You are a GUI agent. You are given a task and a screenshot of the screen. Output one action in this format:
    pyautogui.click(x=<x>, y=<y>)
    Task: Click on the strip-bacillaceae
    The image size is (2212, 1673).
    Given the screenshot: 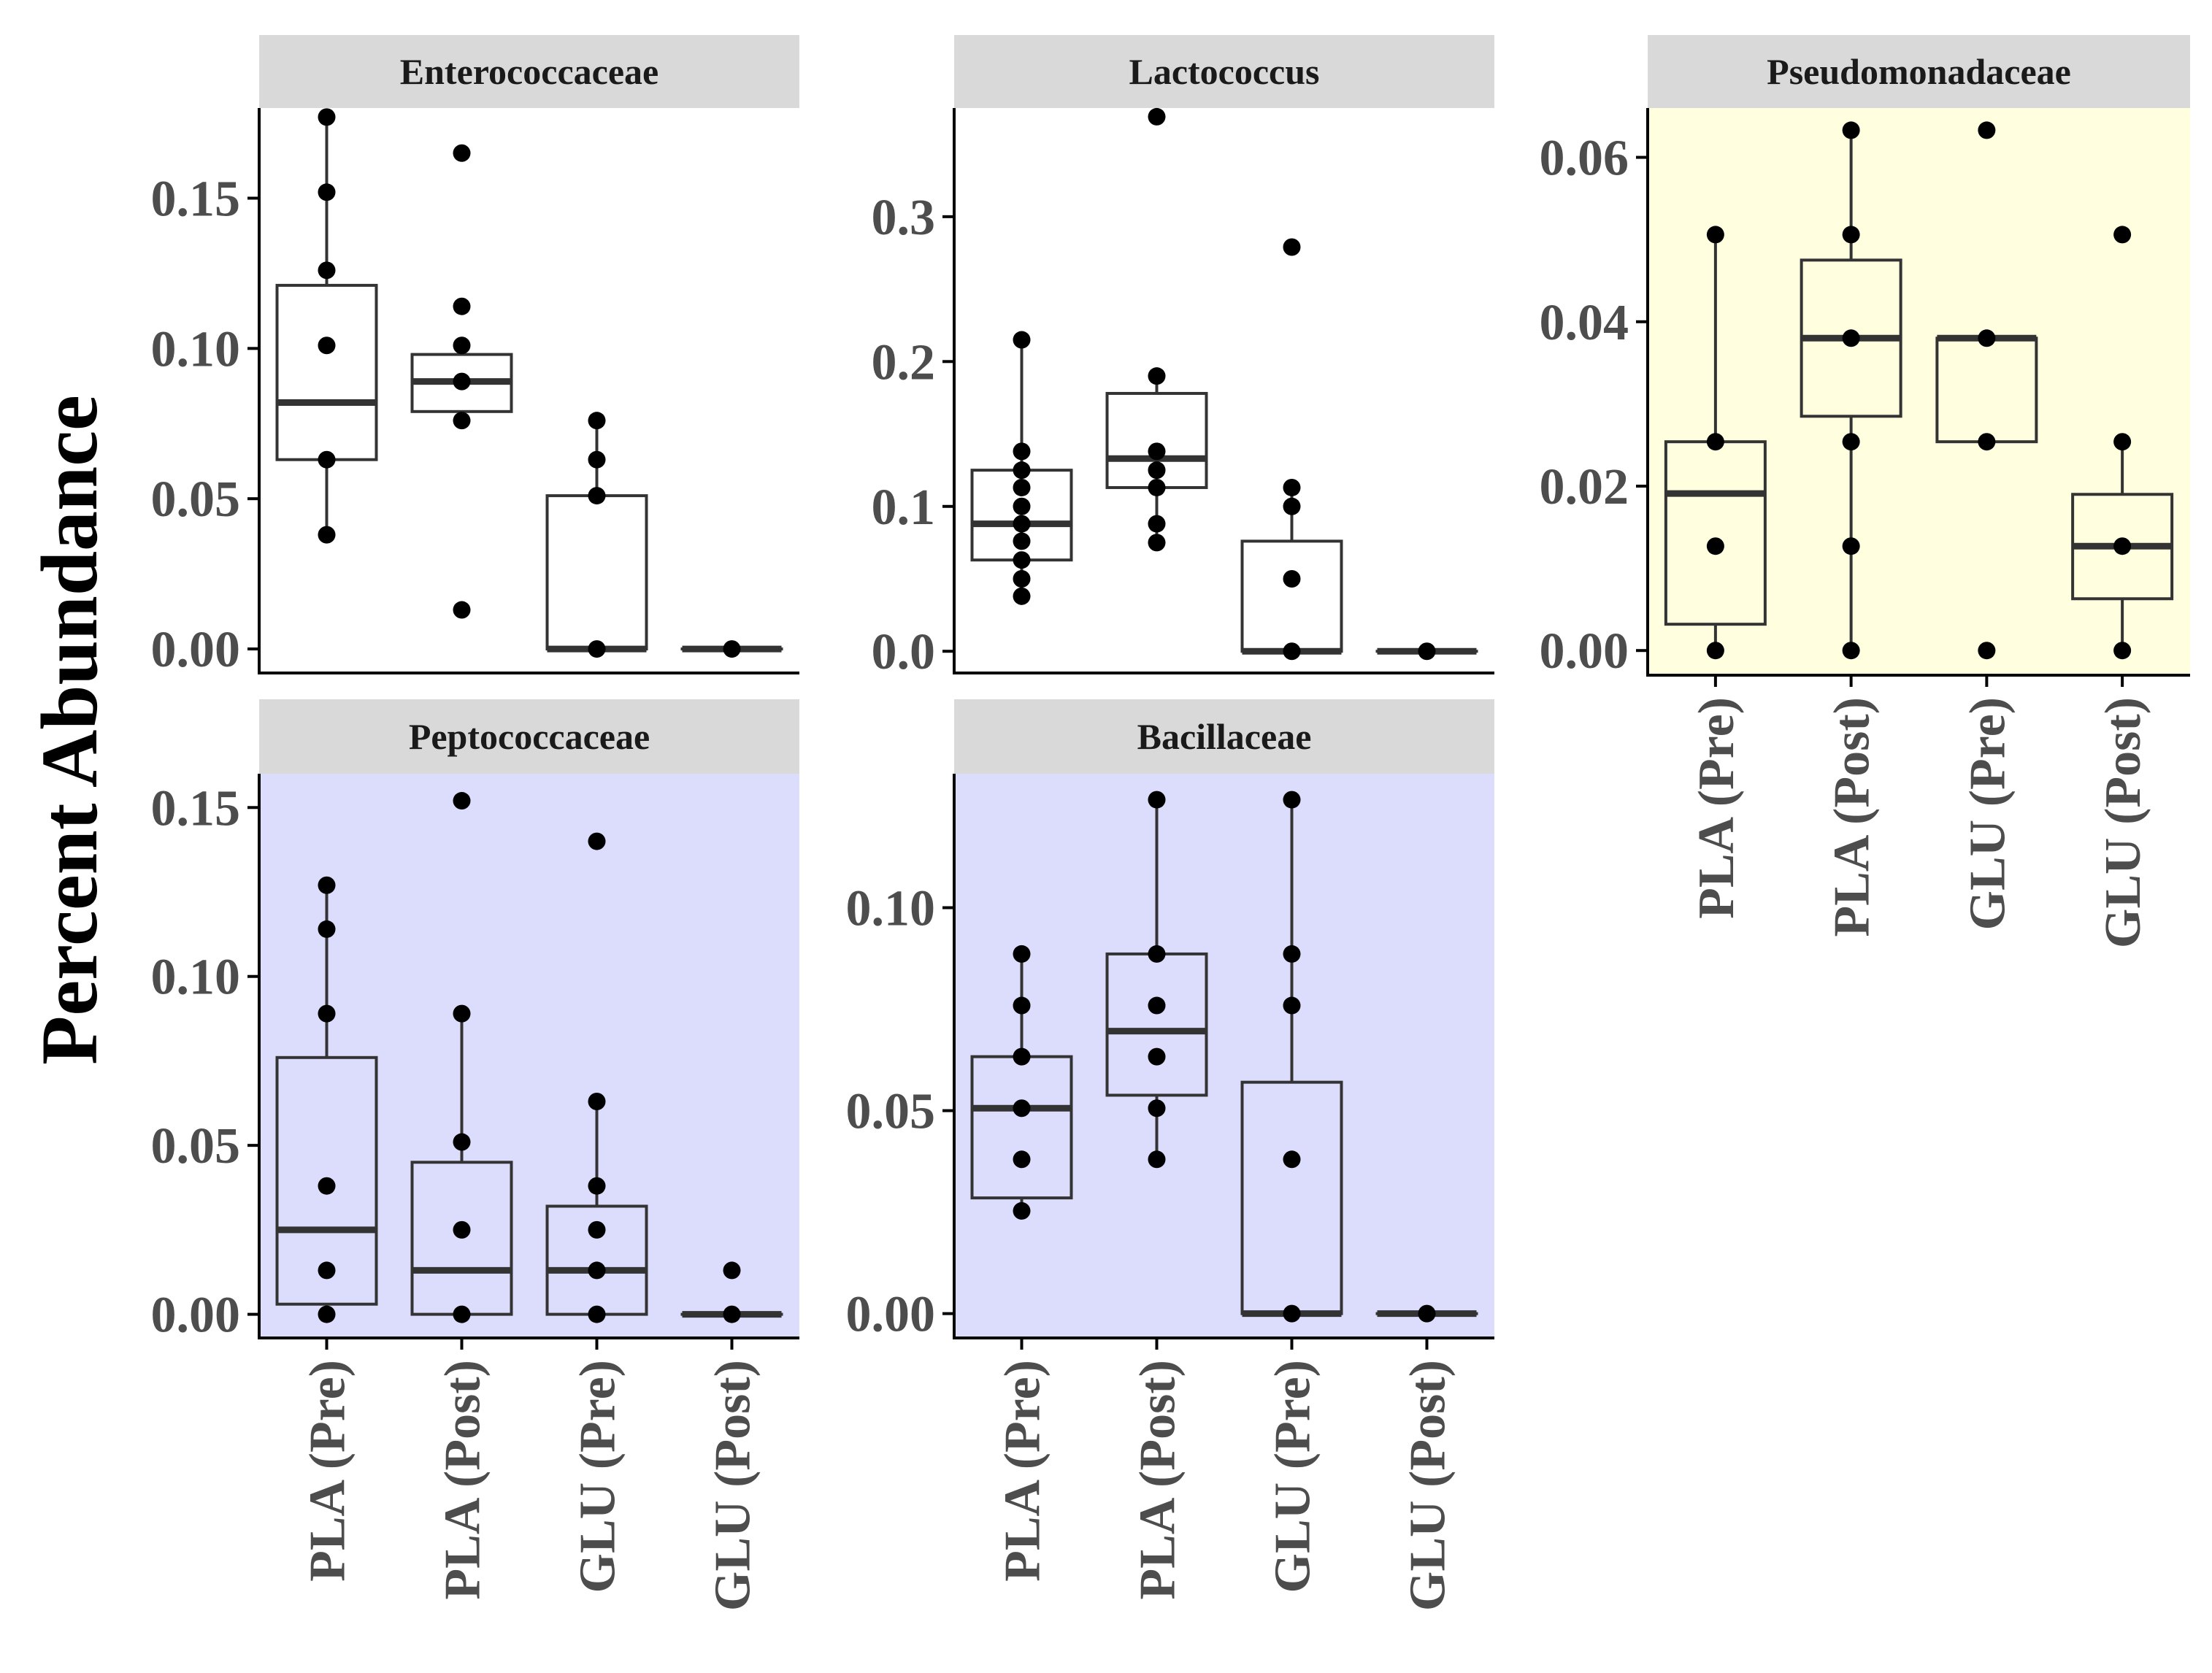 What is the action you would take?
    pyautogui.click(x=1224, y=736)
    